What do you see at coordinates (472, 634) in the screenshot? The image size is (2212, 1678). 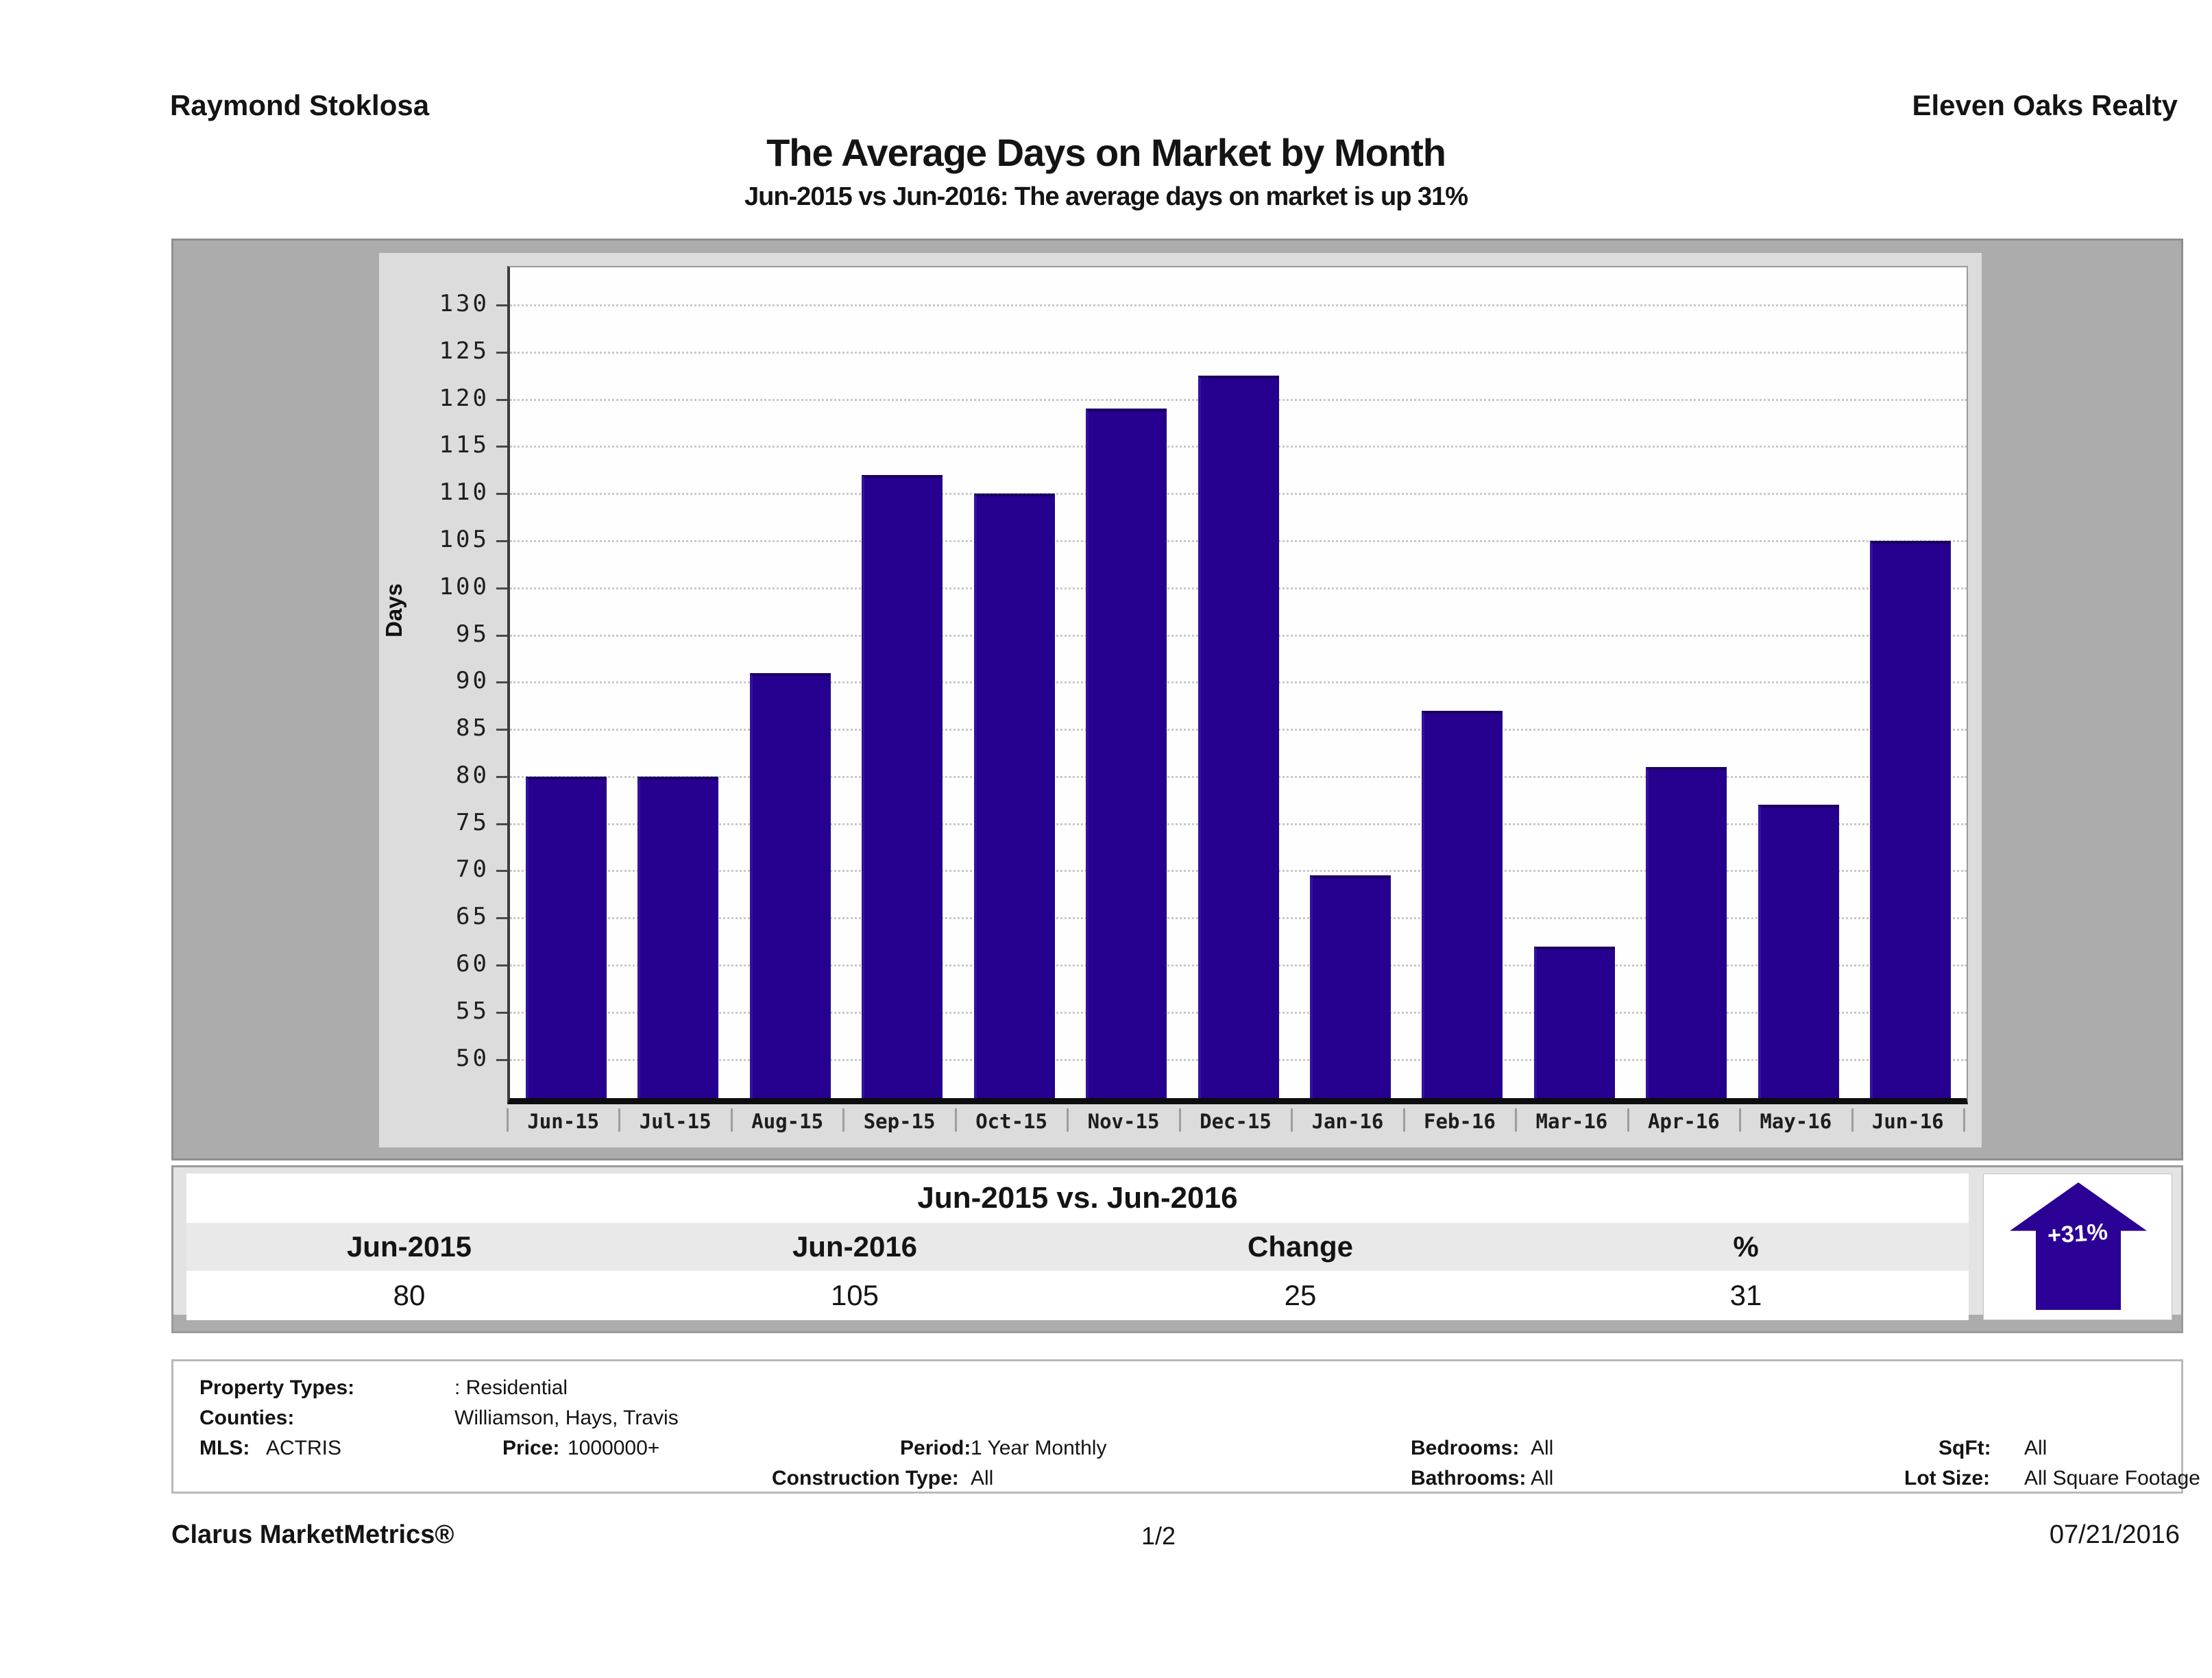 I see `y-tick-label-95: 95` at bounding box center [472, 634].